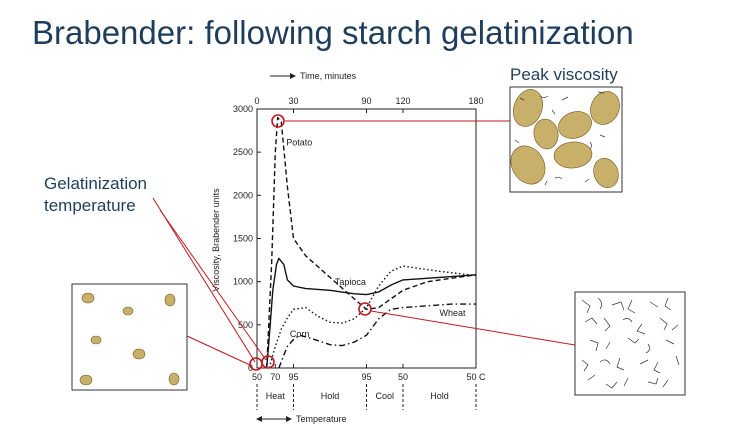 The image size is (737, 430). I want to click on series-line-tapioca, so click(371, 313).